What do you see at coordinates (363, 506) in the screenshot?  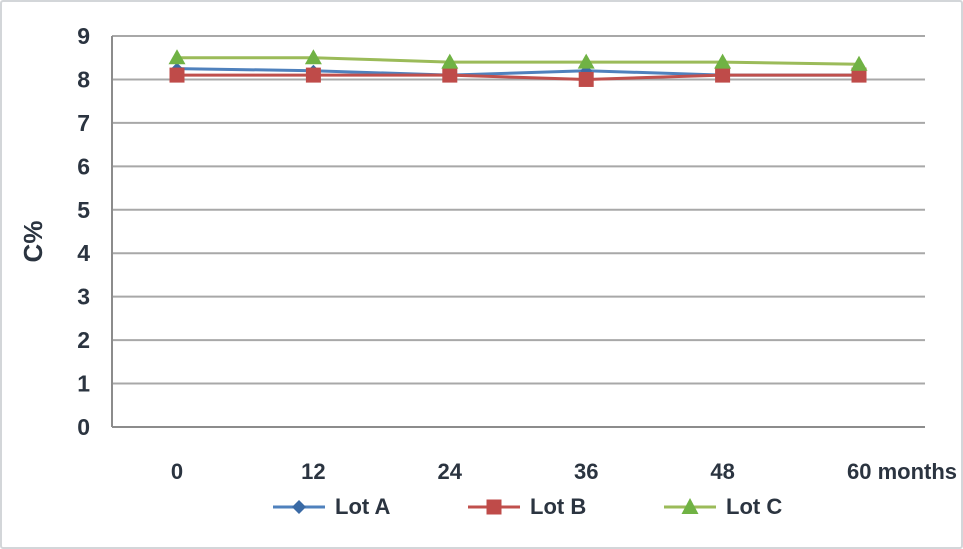 I see `legend-label-lot-a: Lot A` at bounding box center [363, 506].